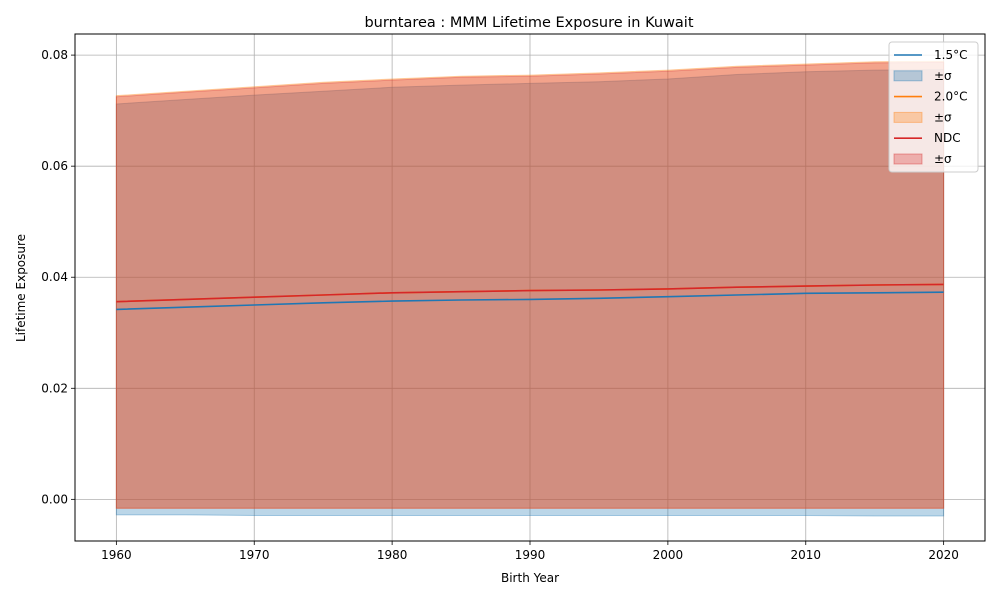 The width and height of the screenshot is (1000, 600). Describe the element at coordinates (392, 555) in the screenshot. I see `x-tick-label: 1980` at that location.